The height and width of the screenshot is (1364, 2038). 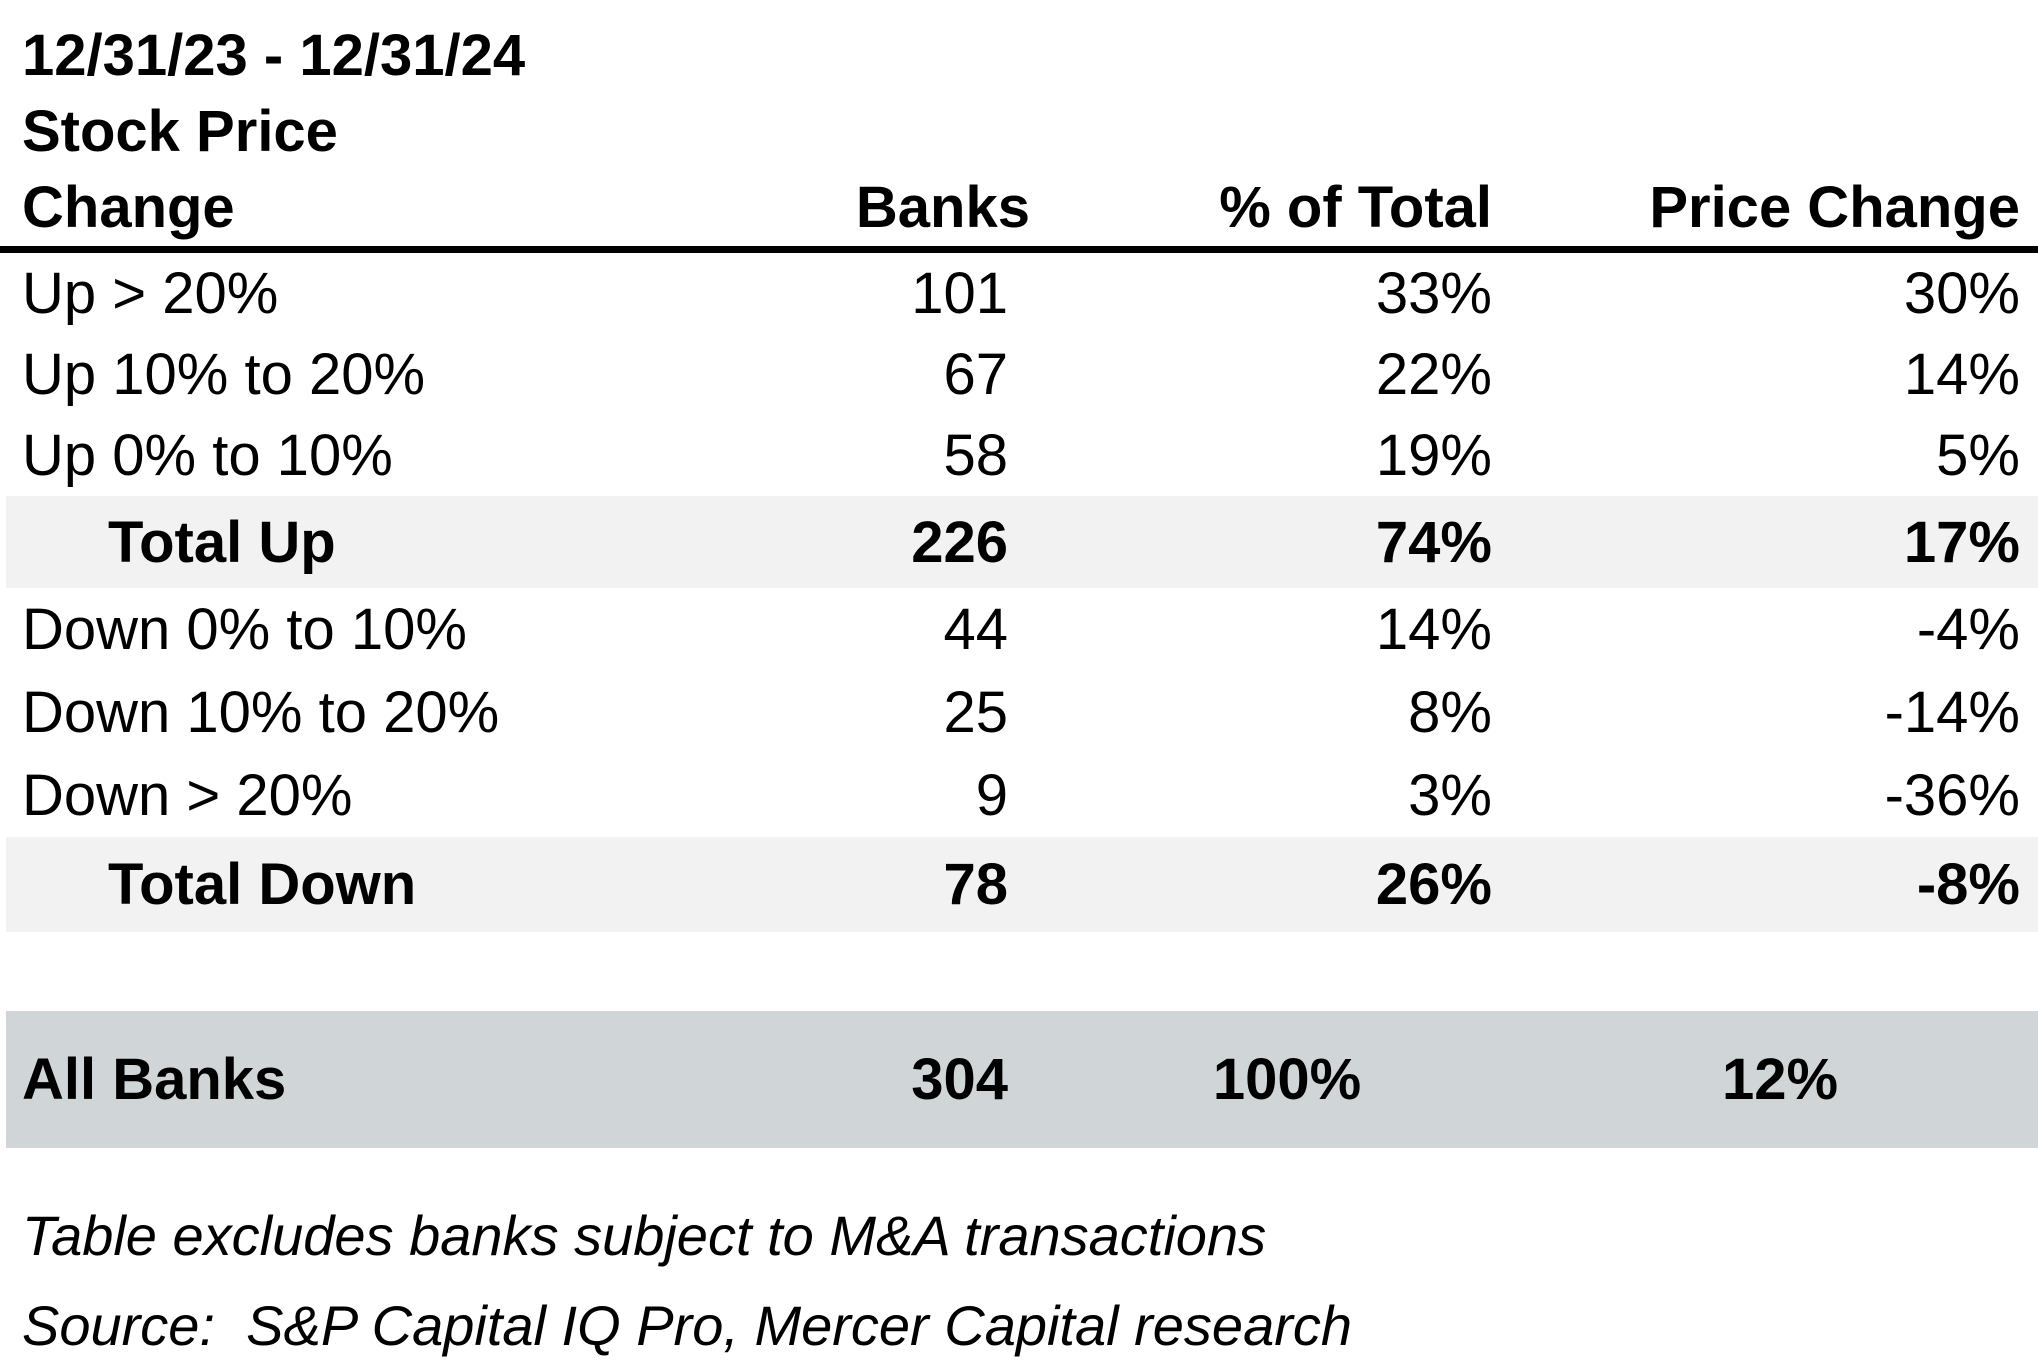 What do you see at coordinates (224, 374) in the screenshot?
I see `row-label: Up 10% to 20%` at bounding box center [224, 374].